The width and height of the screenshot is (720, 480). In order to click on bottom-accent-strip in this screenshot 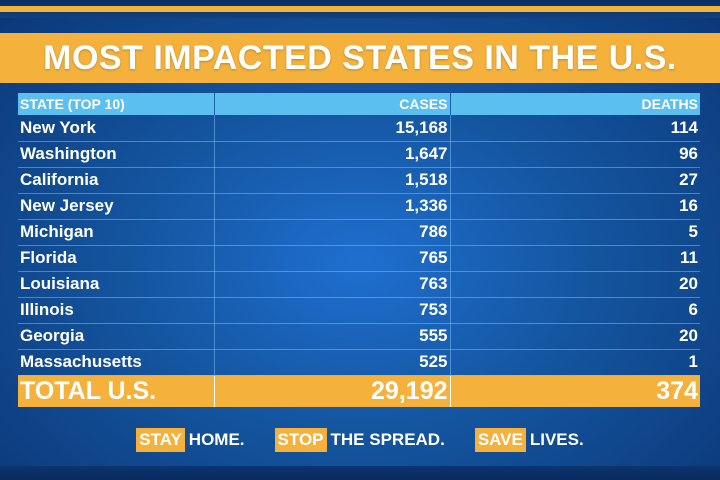, I will do `click(360, 473)`.